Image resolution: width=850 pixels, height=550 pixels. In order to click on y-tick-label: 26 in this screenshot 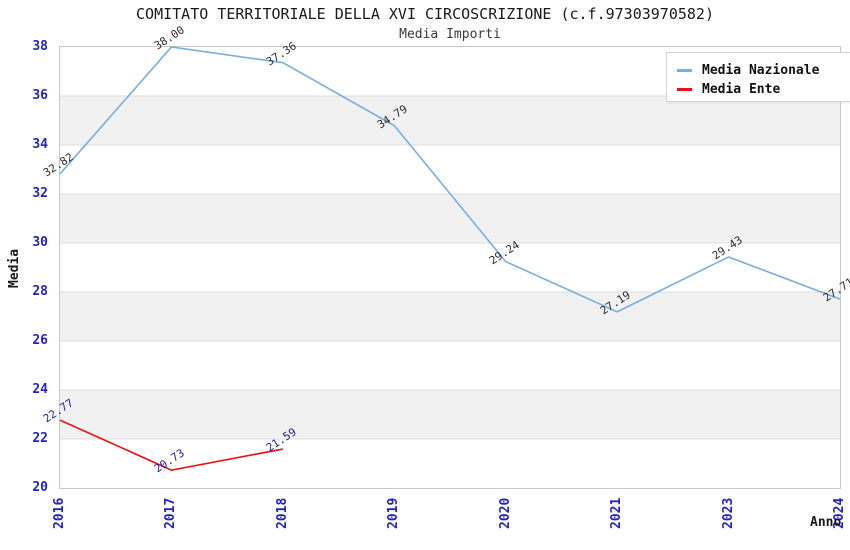, I will do `click(40, 340)`.